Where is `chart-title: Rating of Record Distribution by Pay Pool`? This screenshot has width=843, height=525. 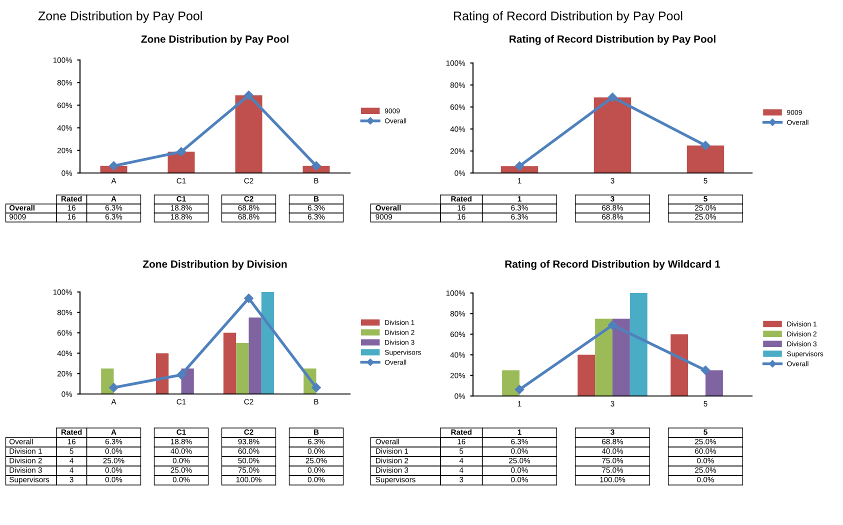
chart-title: Rating of Record Distribution by Pay Pool is located at coordinates (613, 40).